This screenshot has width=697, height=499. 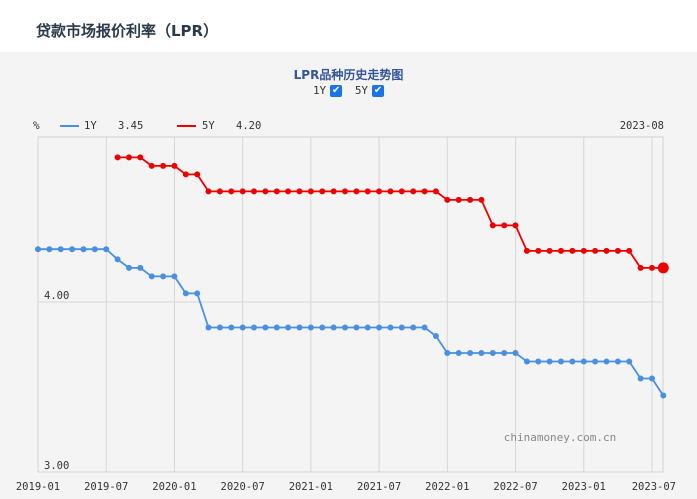 I want to click on toggle-1y-checkbox: ✔, so click(x=336, y=90).